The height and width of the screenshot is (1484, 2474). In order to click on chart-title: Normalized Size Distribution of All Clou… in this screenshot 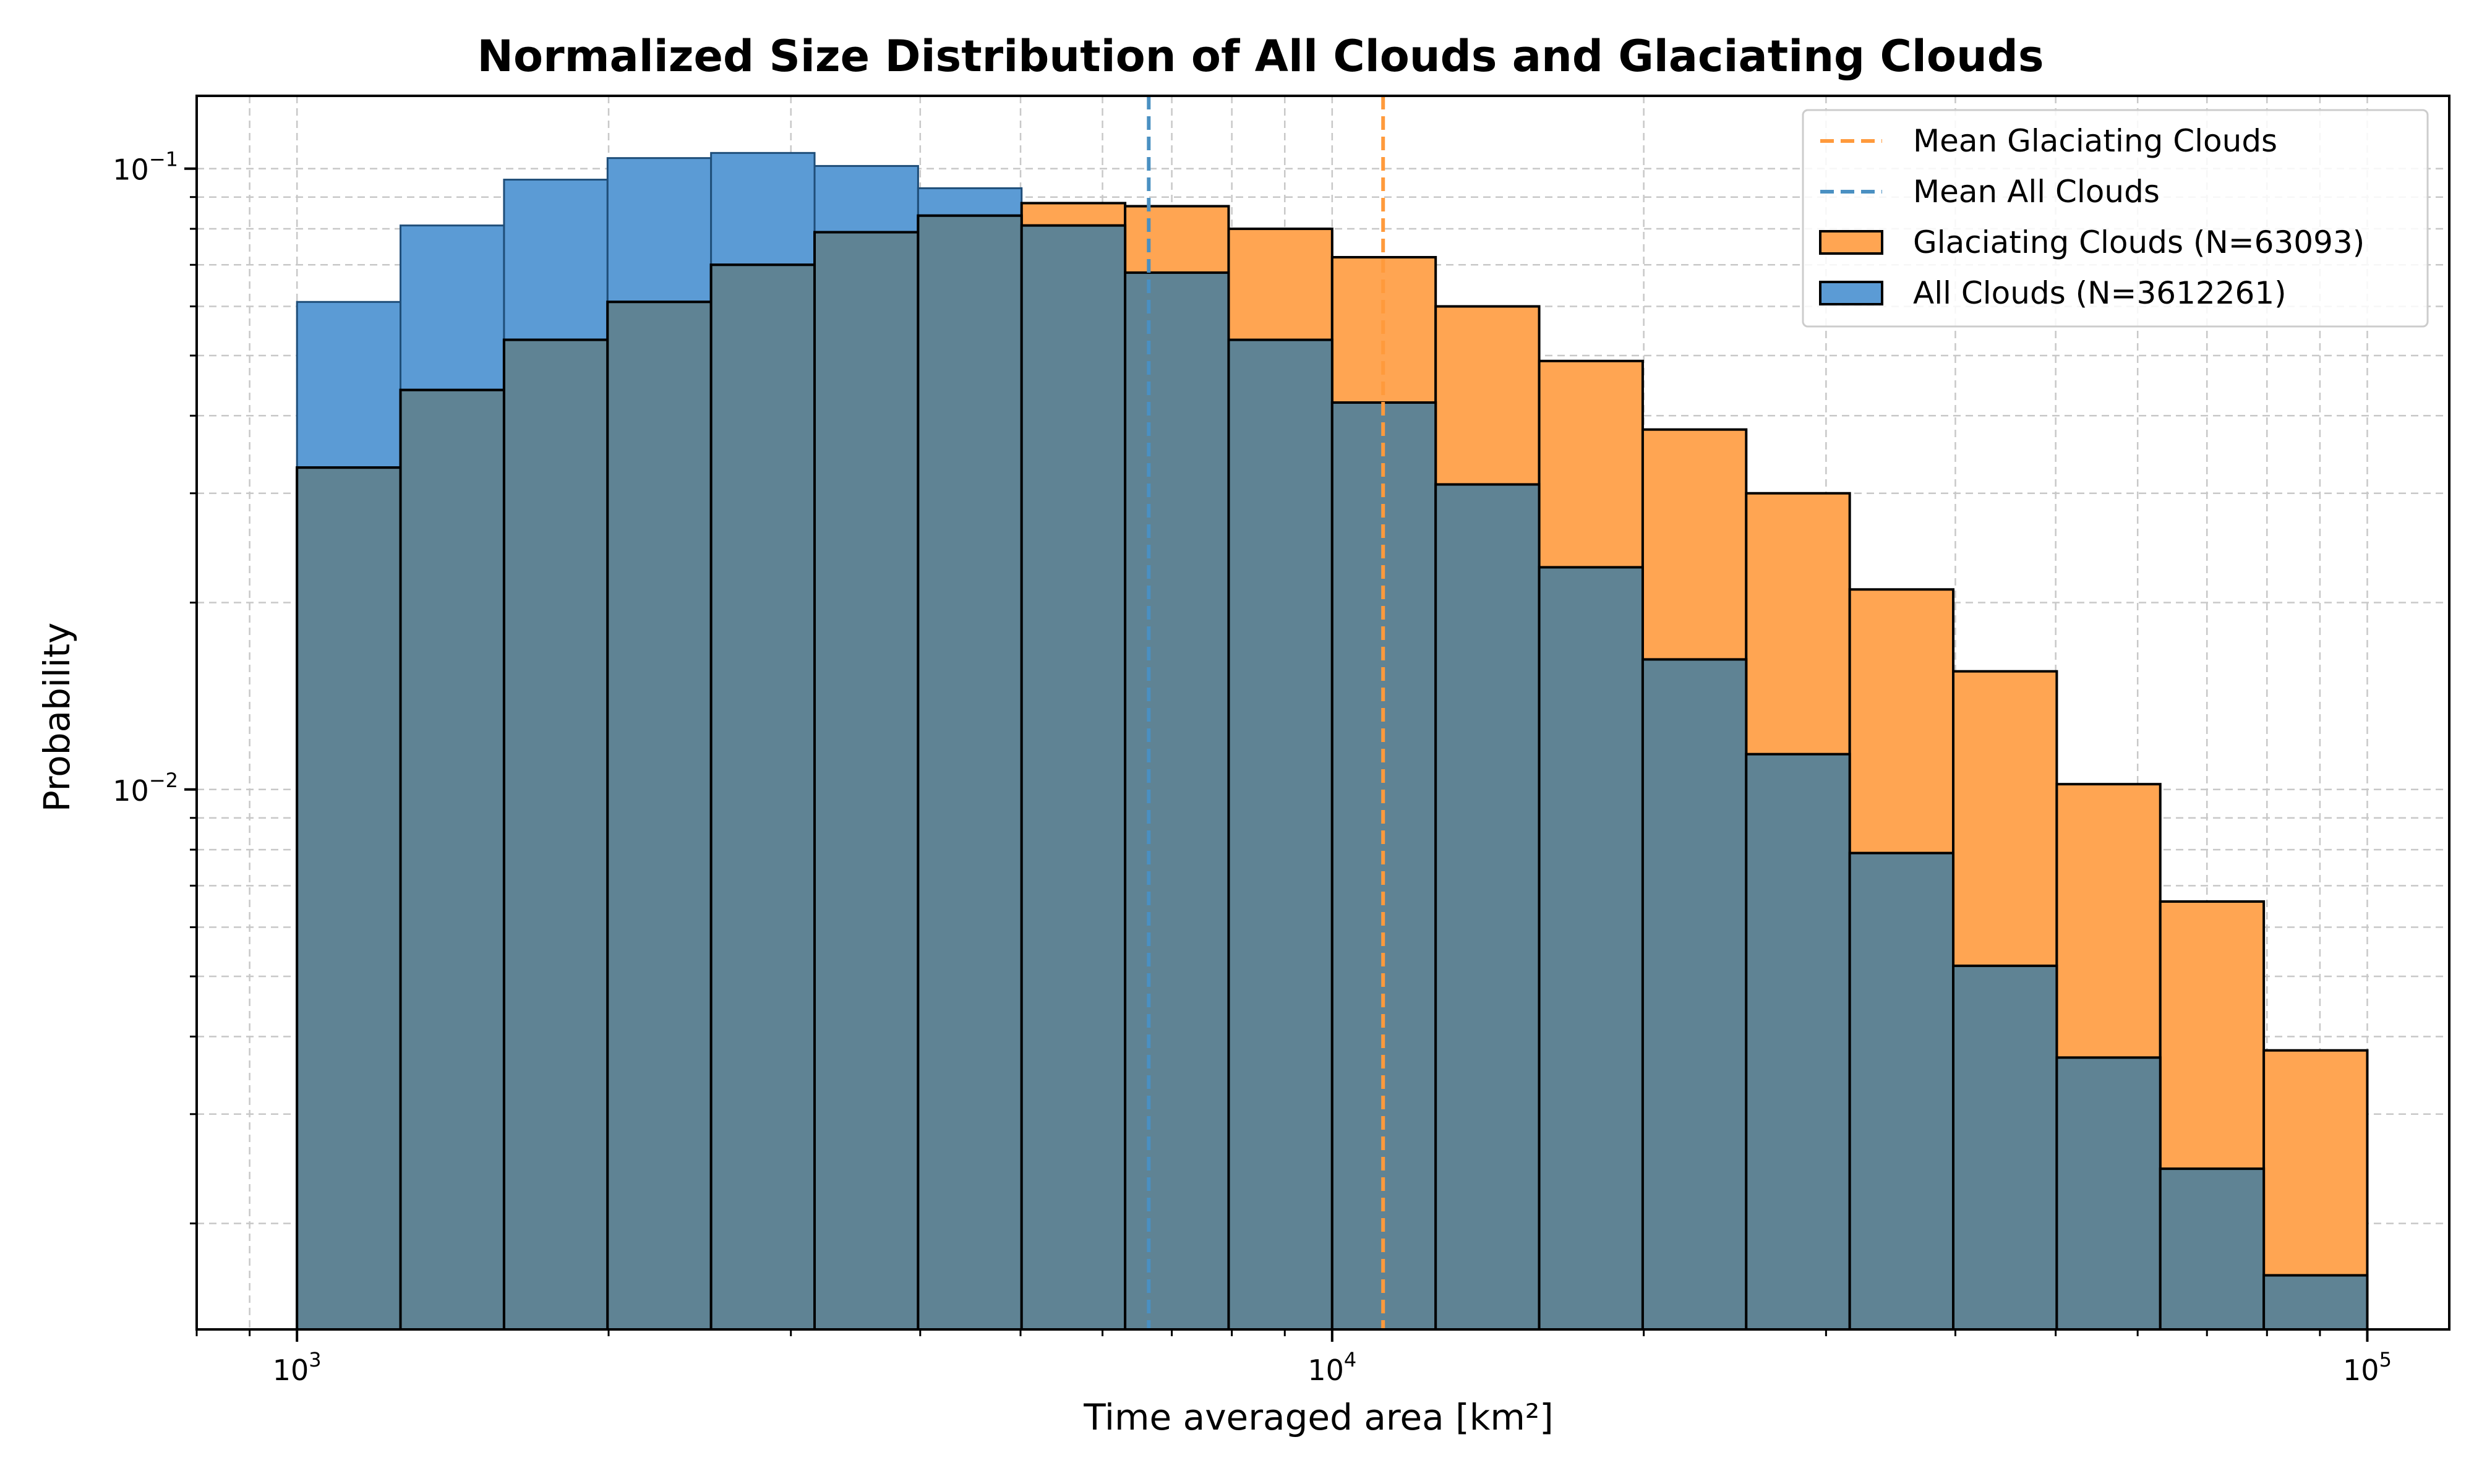, I will do `click(1260, 56)`.